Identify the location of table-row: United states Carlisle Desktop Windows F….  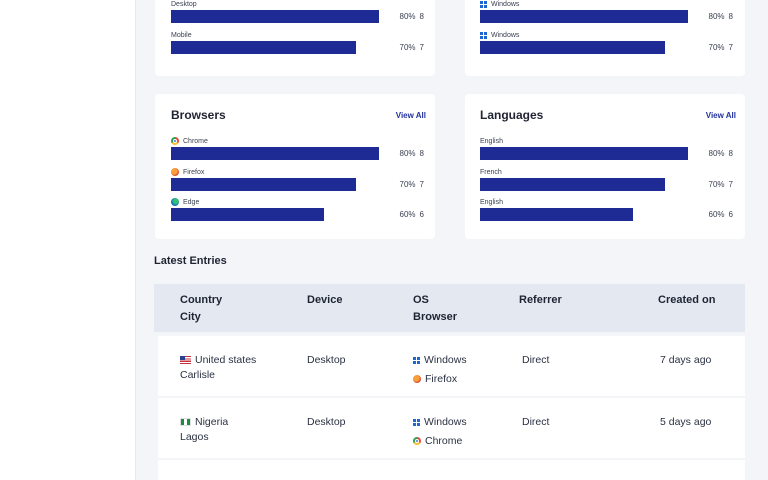
(451, 366).